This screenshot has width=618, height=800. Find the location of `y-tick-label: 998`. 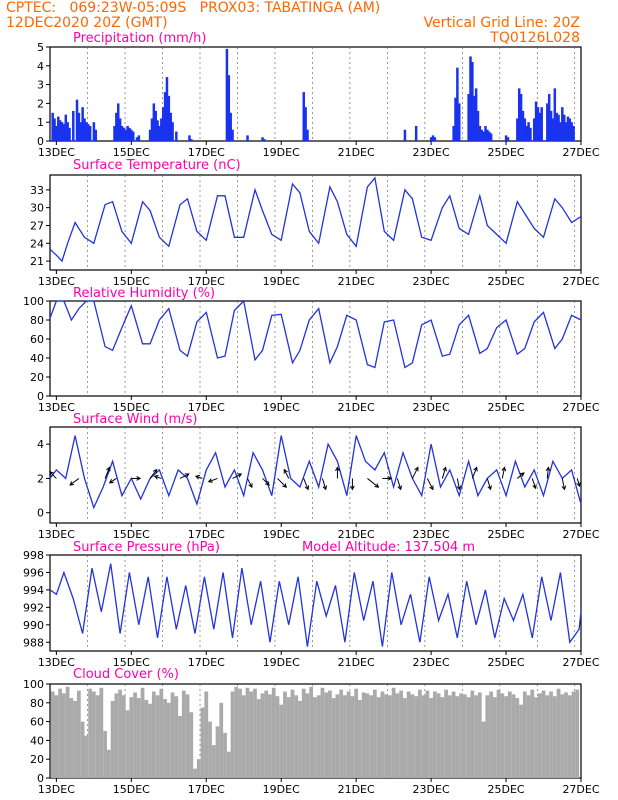

y-tick-label: 998 is located at coordinates (33, 555).